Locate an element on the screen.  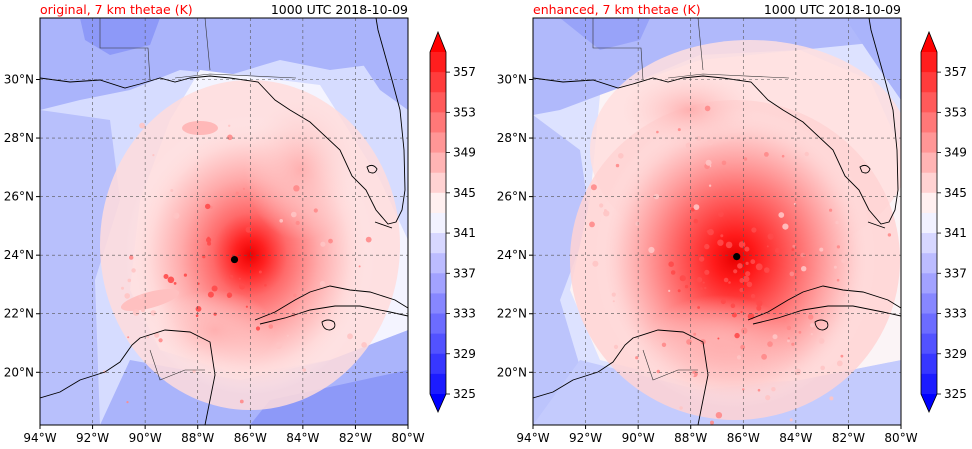
border-al-ga is located at coordinates (700, 44).